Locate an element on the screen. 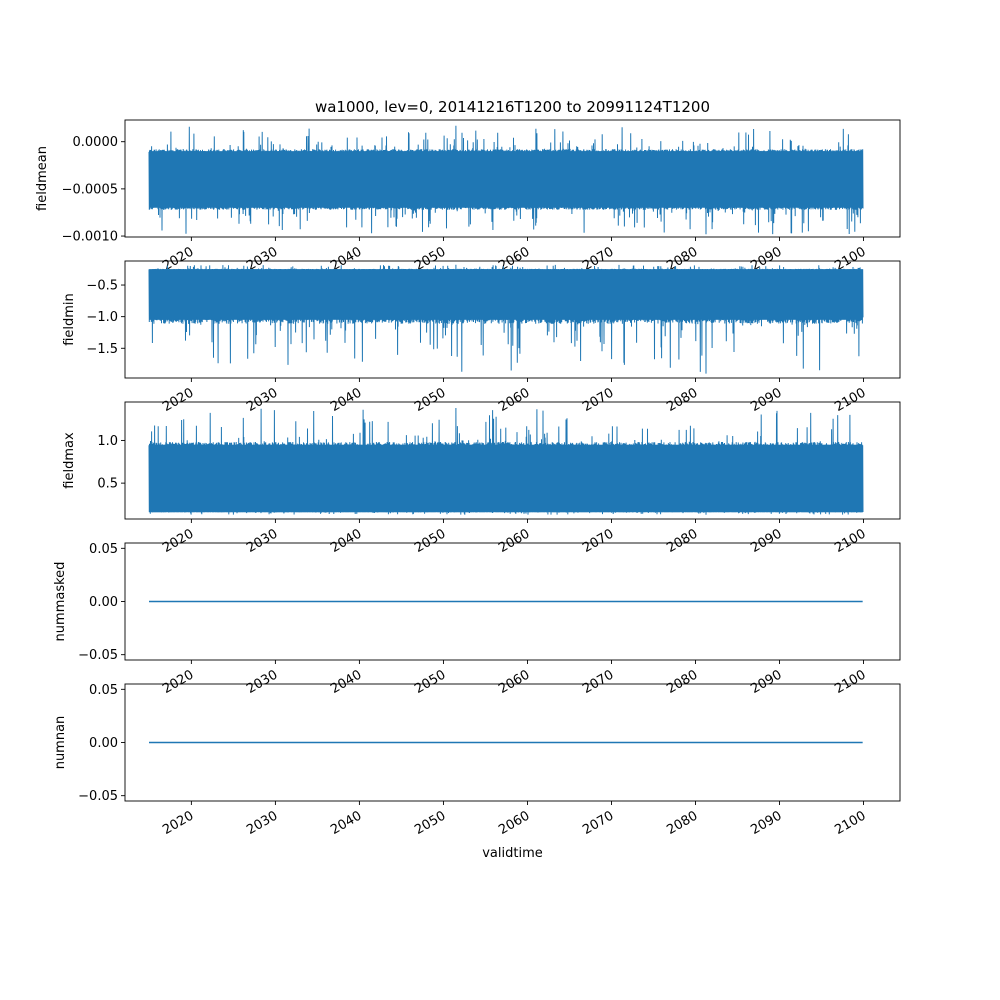 The width and height of the screenshot is (1000, 1000). y-axis-label: fieldmin is located at coordinates (69, 319).